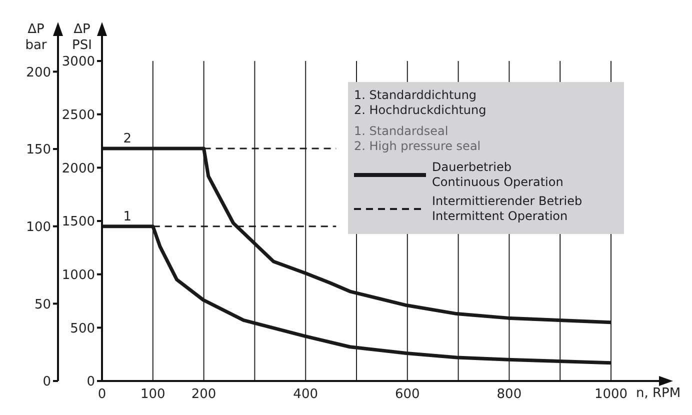 The image size is (692, 415). I want to click on x-tick-label: 600, so click(407, 394).